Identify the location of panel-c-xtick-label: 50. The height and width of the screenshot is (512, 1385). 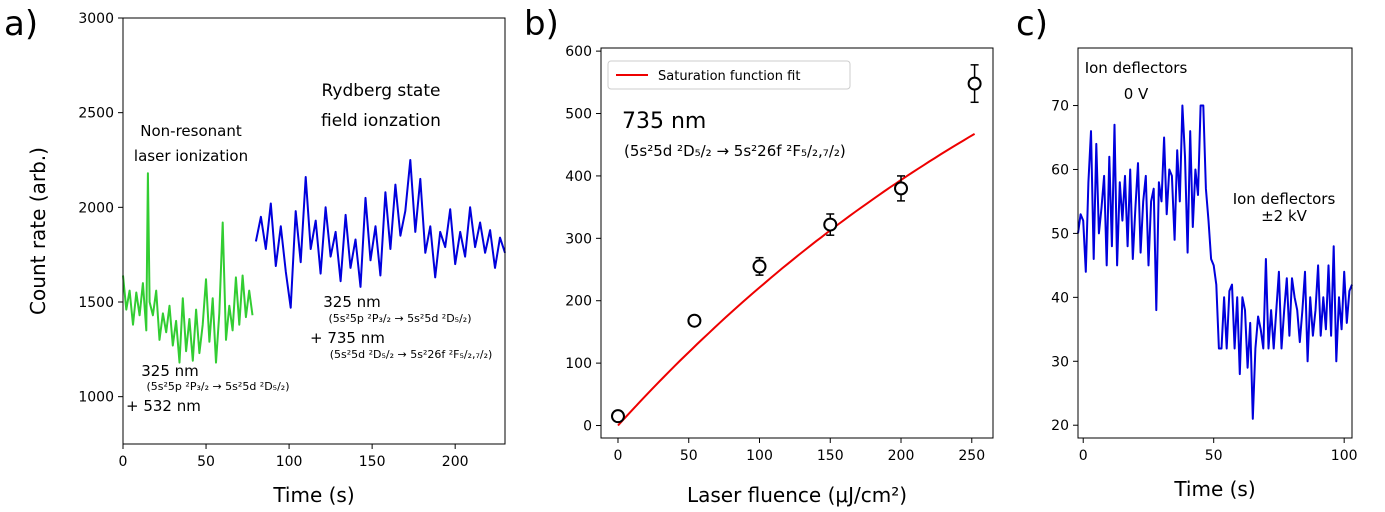
(1214, 456).